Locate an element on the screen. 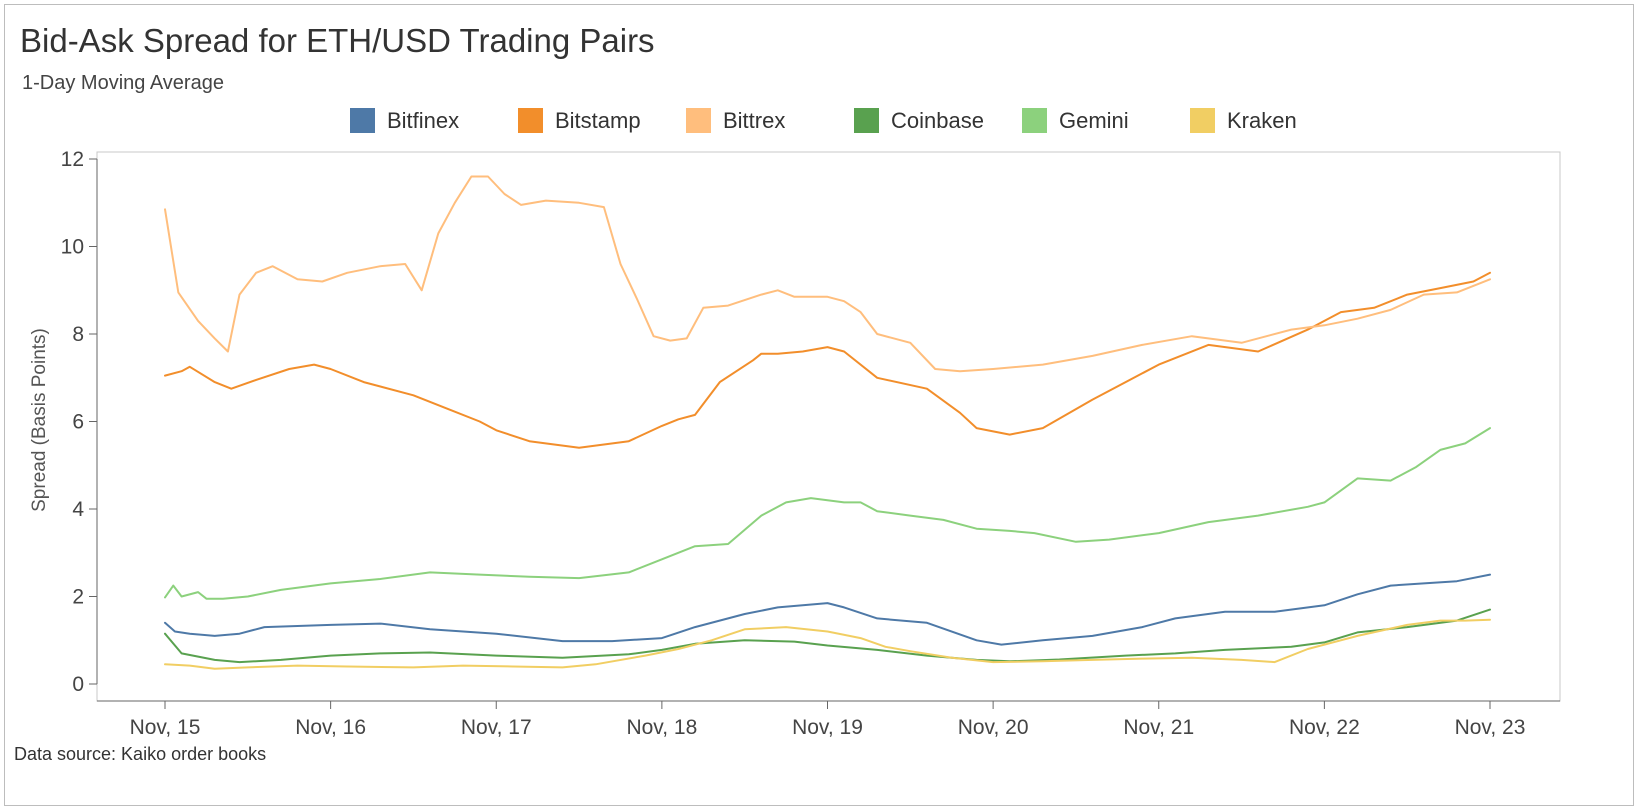  x-tick-label: Nov, 15 is located at coordinates (165, 727).